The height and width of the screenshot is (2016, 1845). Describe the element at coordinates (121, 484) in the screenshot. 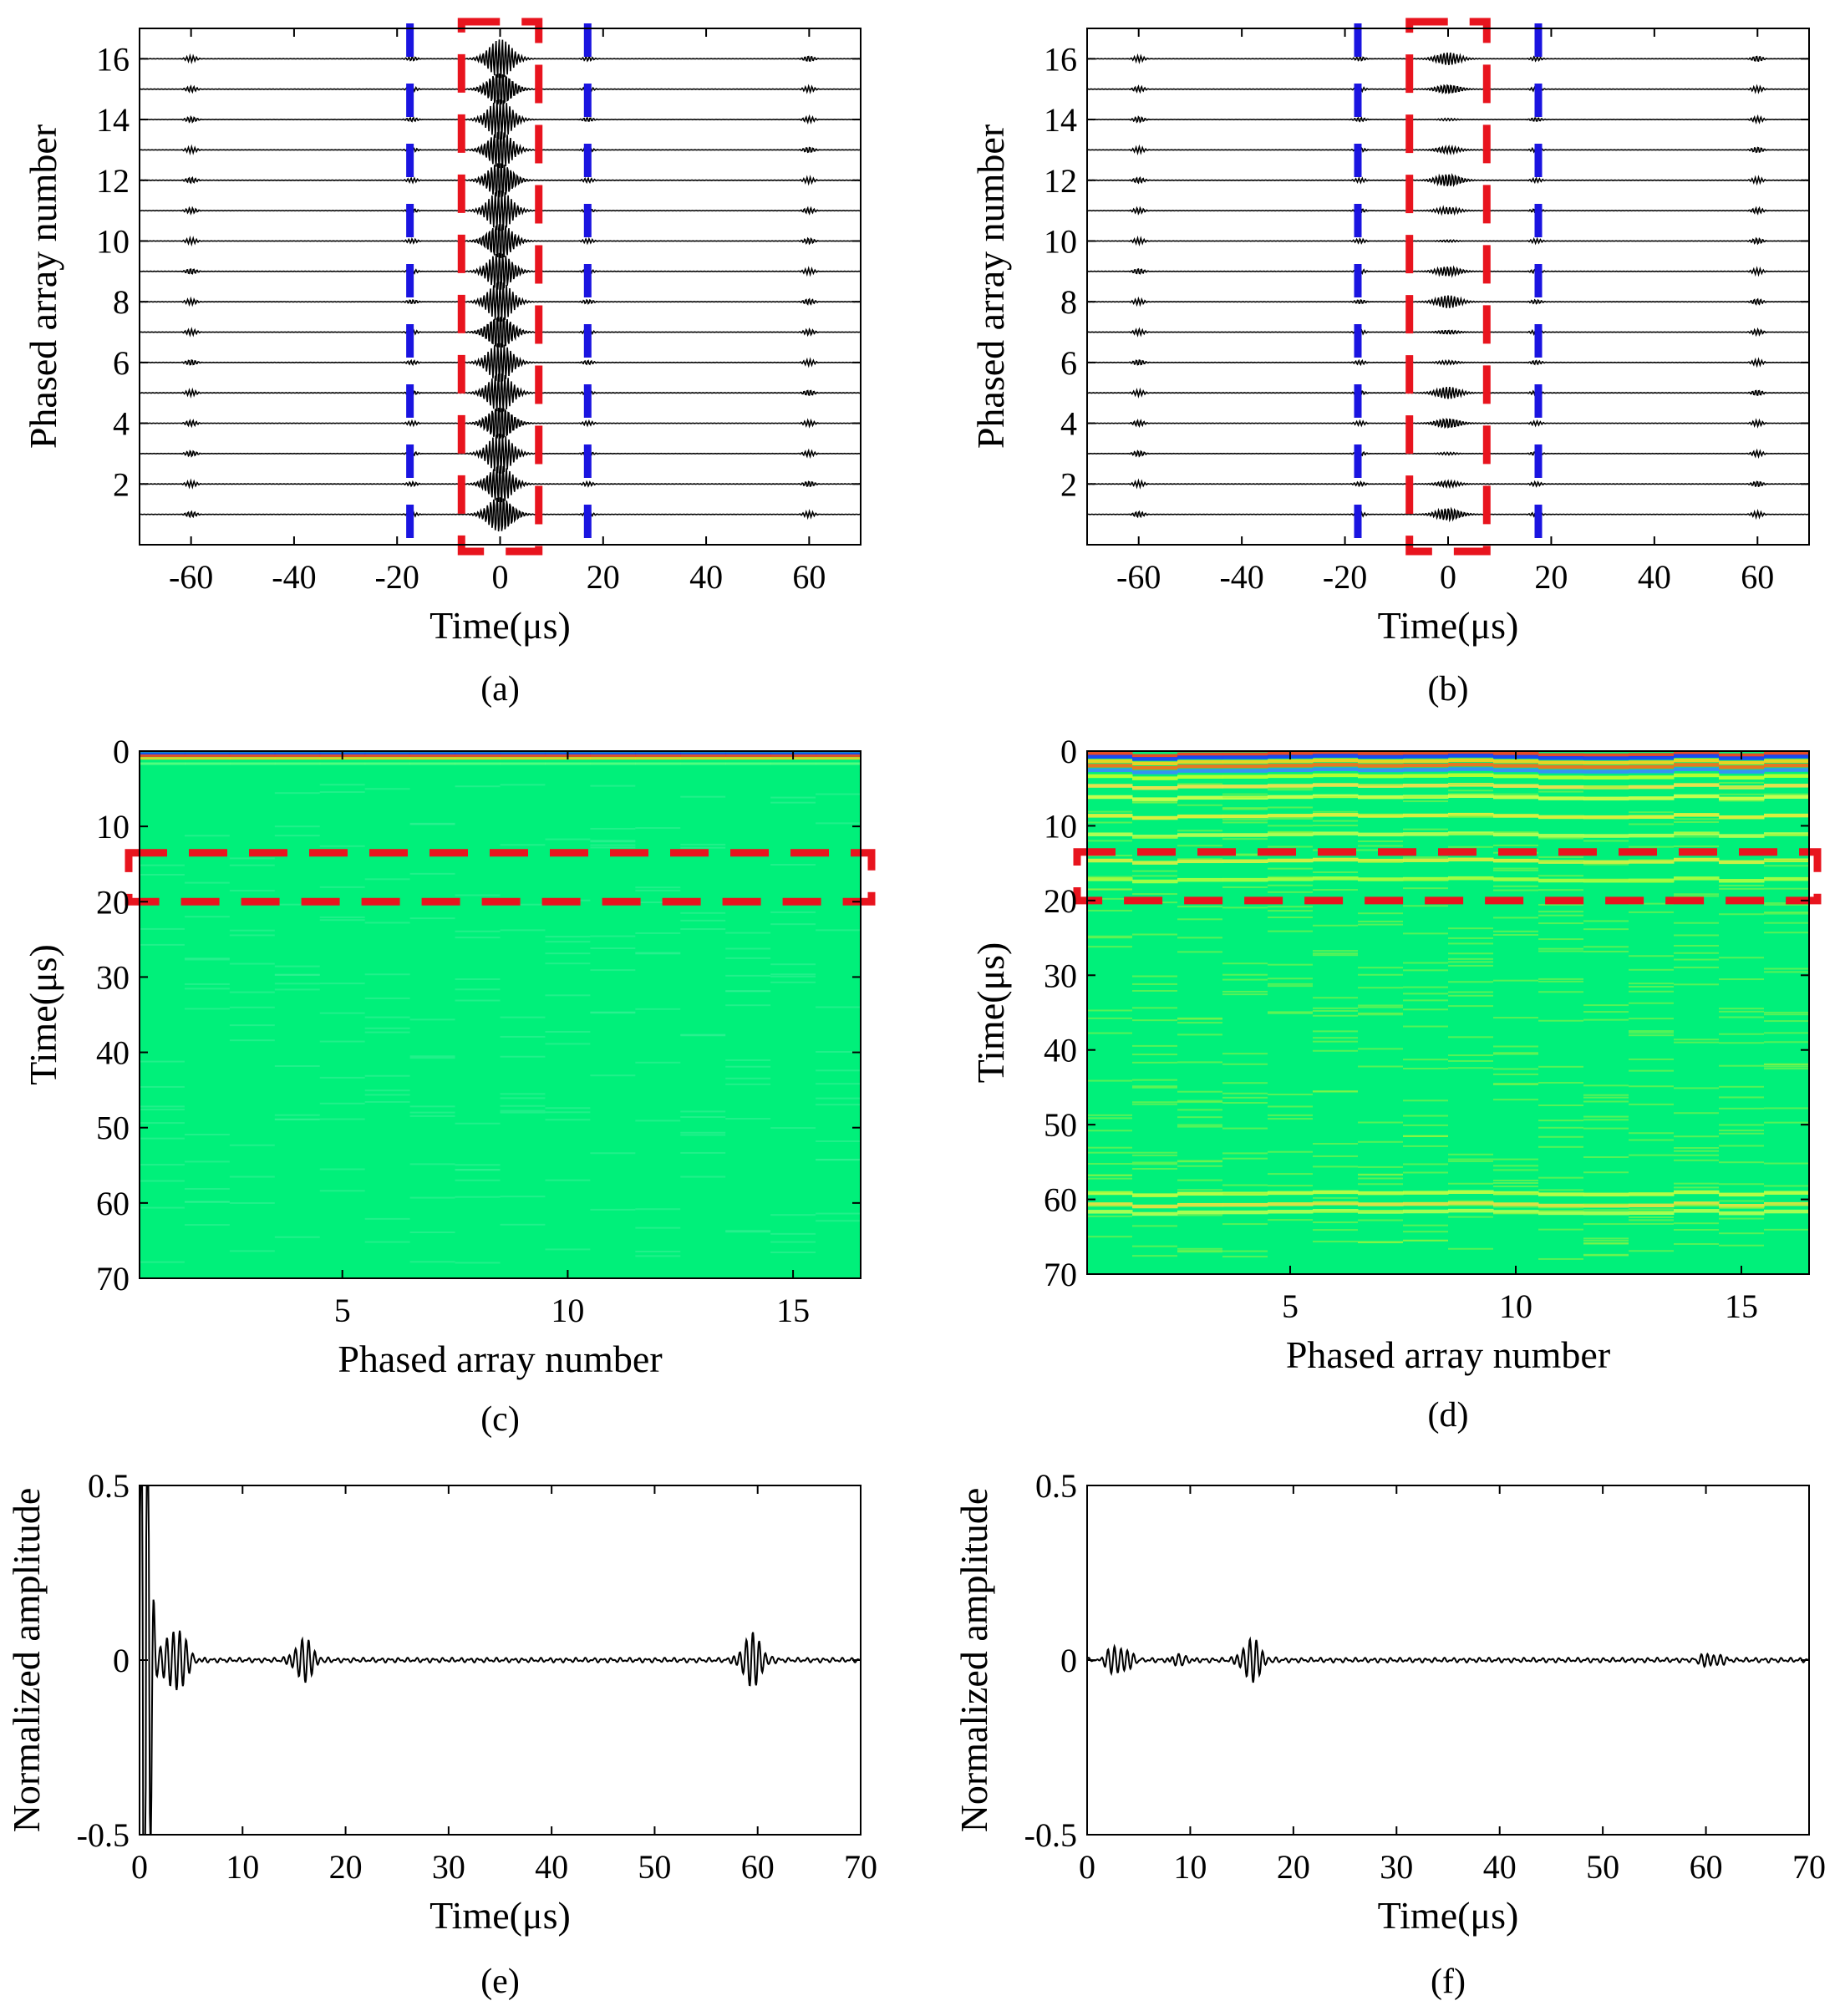

I see `y-tick-label: 2` at that location.